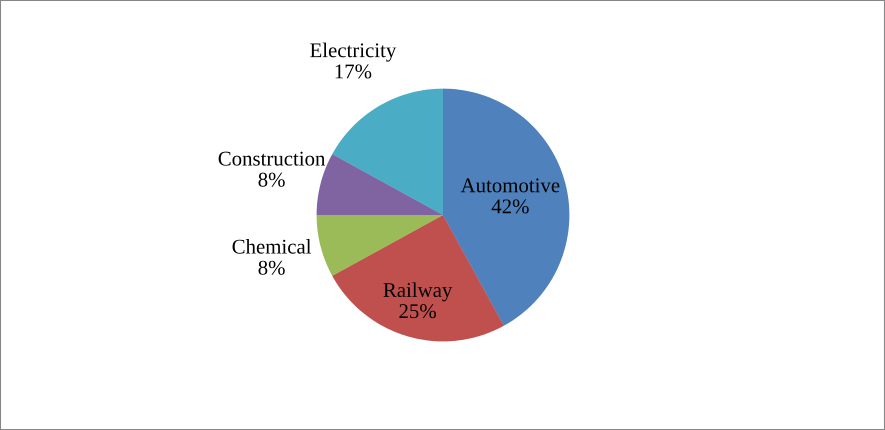  Describe the element at coordinates (510, 185) in the screenshot. I see `slice-label: Automotive` at that location.